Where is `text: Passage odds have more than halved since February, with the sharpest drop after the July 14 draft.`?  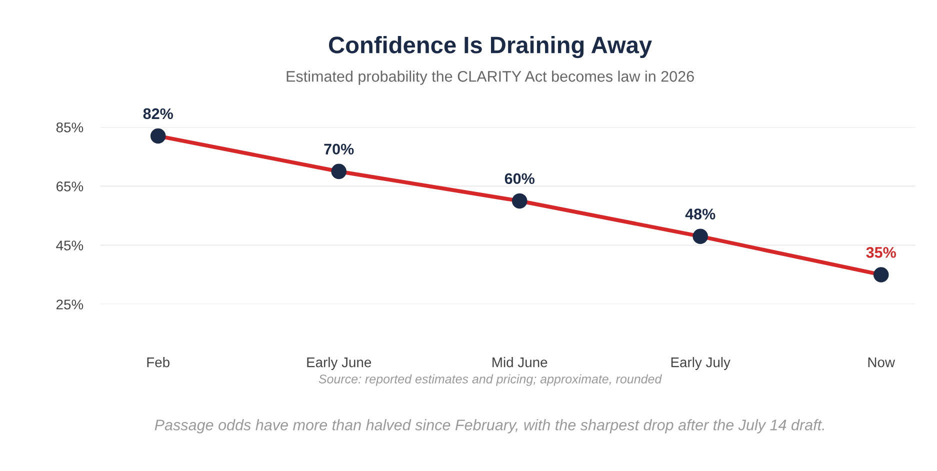
text: Passage odds have more than halved since February, with the sharpest drop after the July 14 draft. is located at coordinates (489, 426).